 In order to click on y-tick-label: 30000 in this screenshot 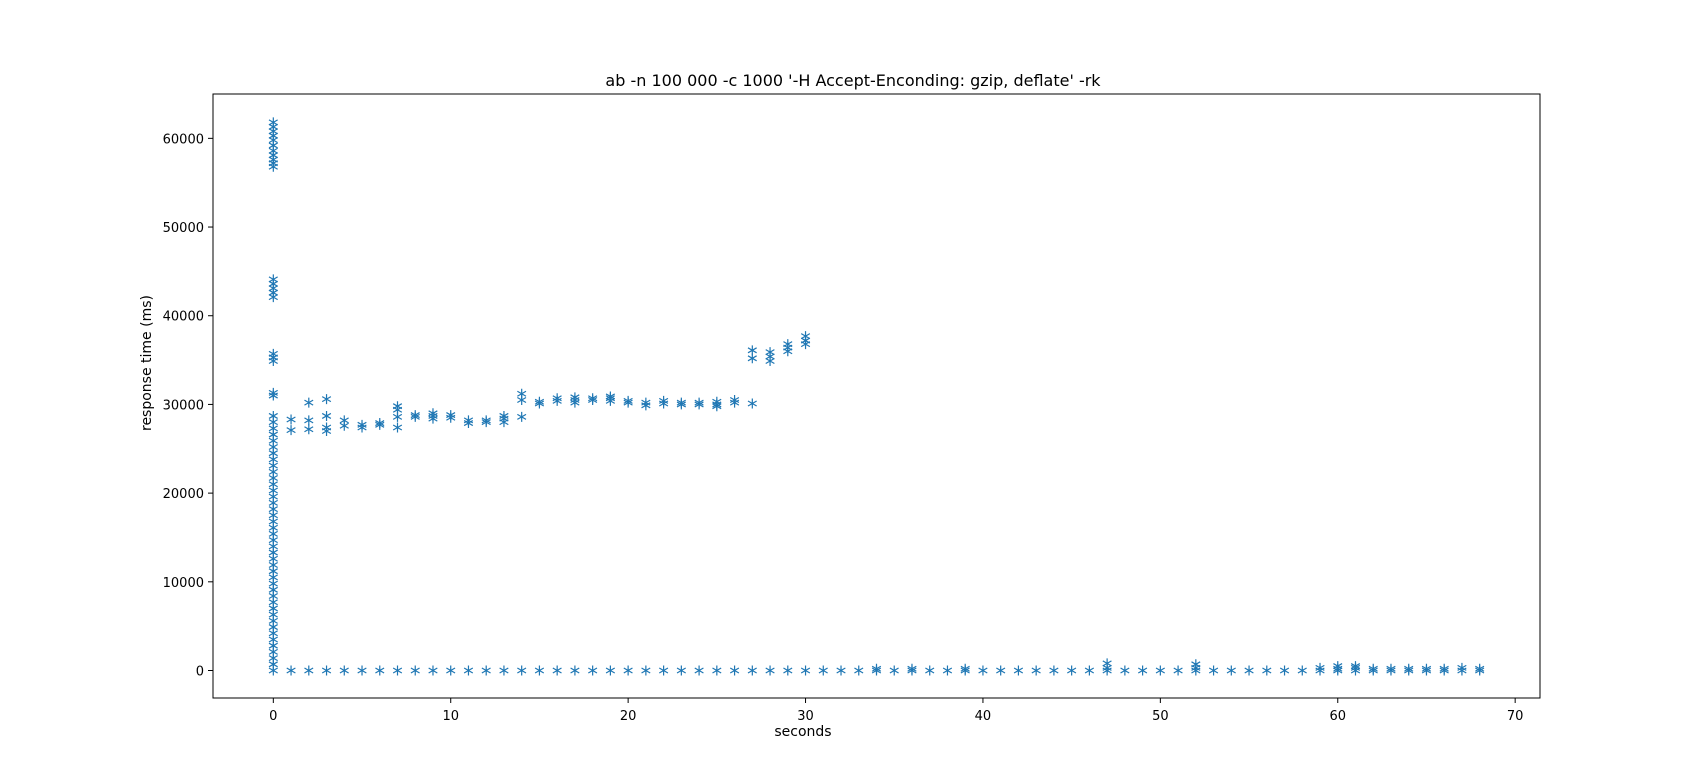, I will do `click(183, 405)`.